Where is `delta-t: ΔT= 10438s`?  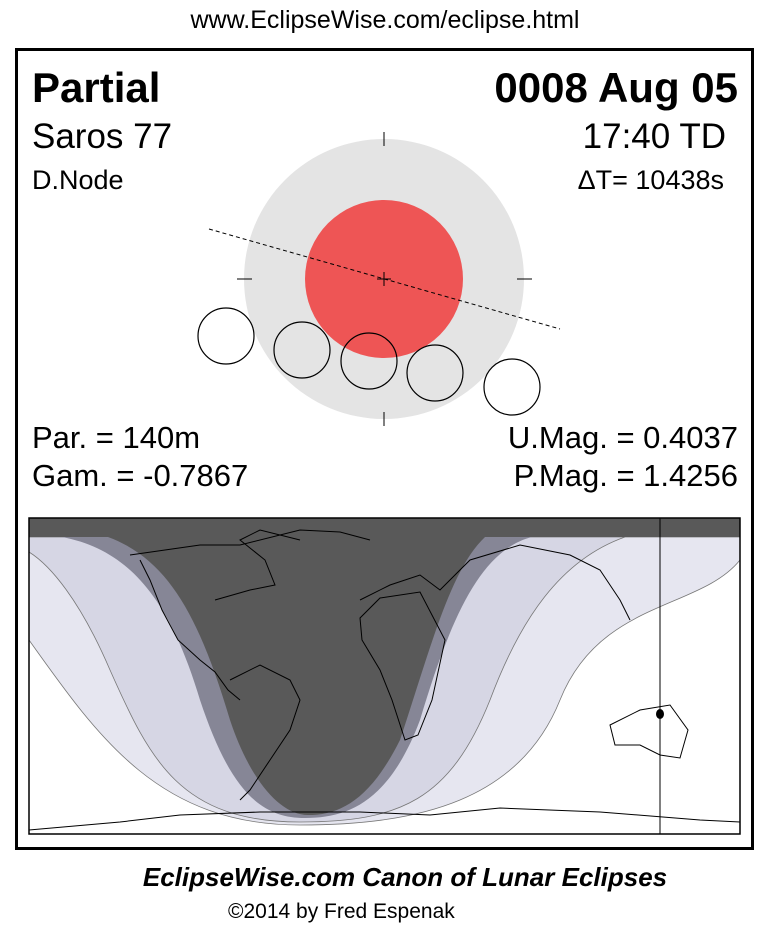
delta-t: ΔT= 10438s is located at coordinates (650, 180).